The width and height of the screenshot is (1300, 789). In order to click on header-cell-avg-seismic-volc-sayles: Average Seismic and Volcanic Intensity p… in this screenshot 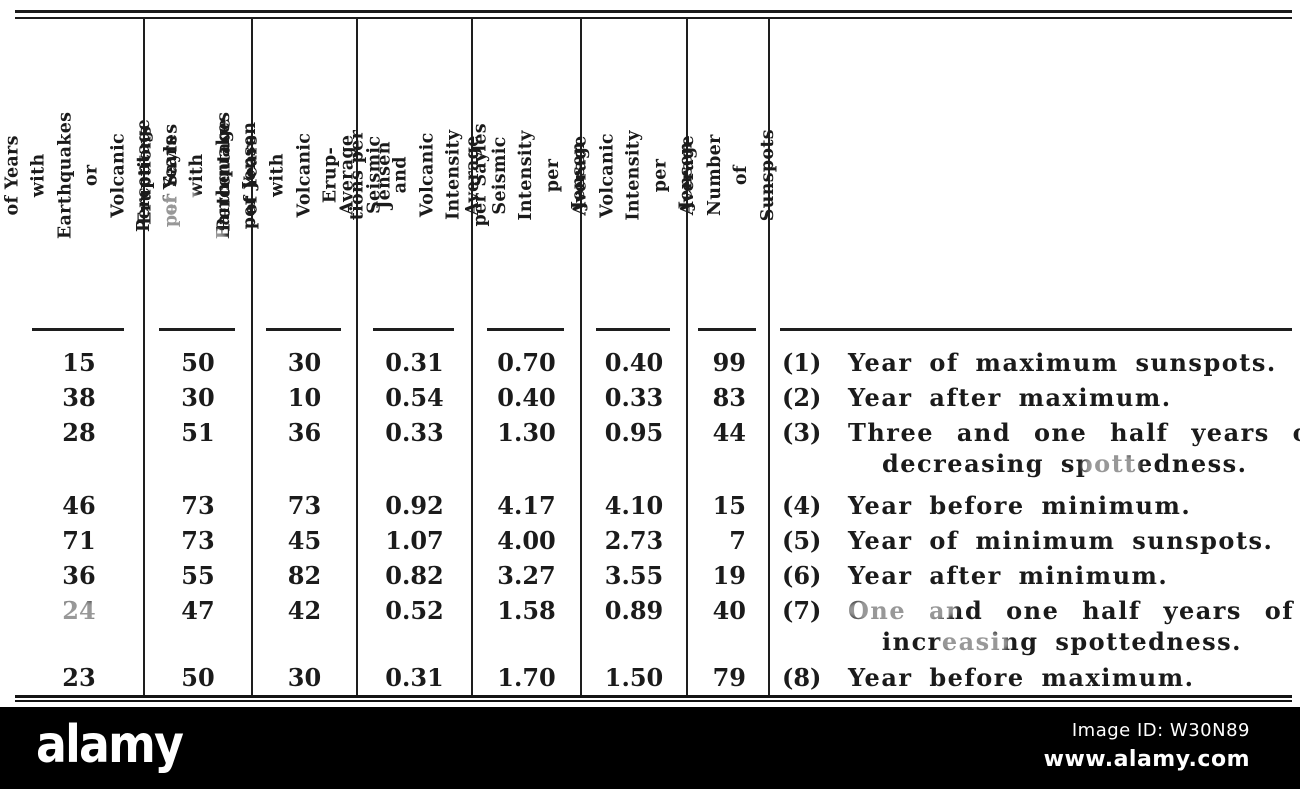, I will do `click(414, 175)`.